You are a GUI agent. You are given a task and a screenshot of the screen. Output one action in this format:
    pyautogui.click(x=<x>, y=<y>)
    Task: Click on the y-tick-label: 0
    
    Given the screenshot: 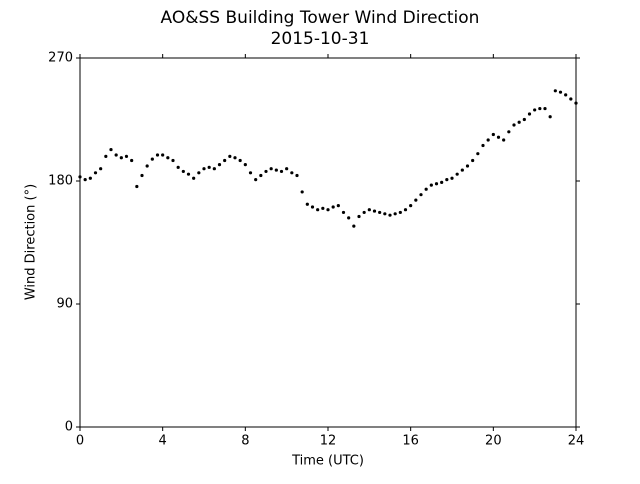 What is the action you would take?
    pyautogui.click(x=69, y=427)
    